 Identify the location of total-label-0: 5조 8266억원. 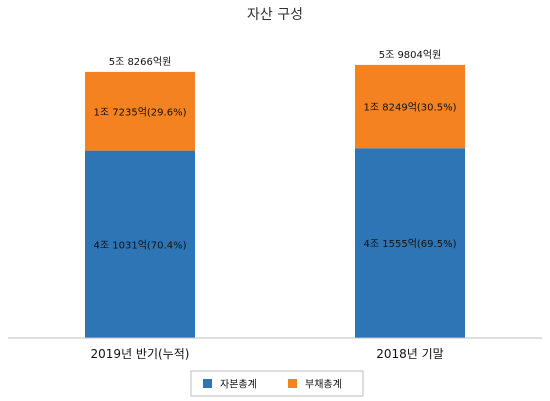
(140, 62).